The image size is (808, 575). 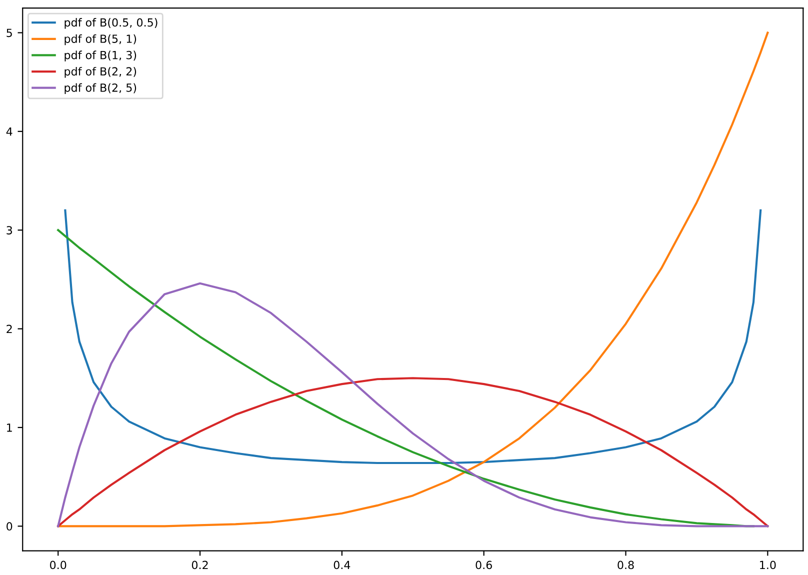 I want to click on y-tick-label: 4, so click(x=9, y=132).